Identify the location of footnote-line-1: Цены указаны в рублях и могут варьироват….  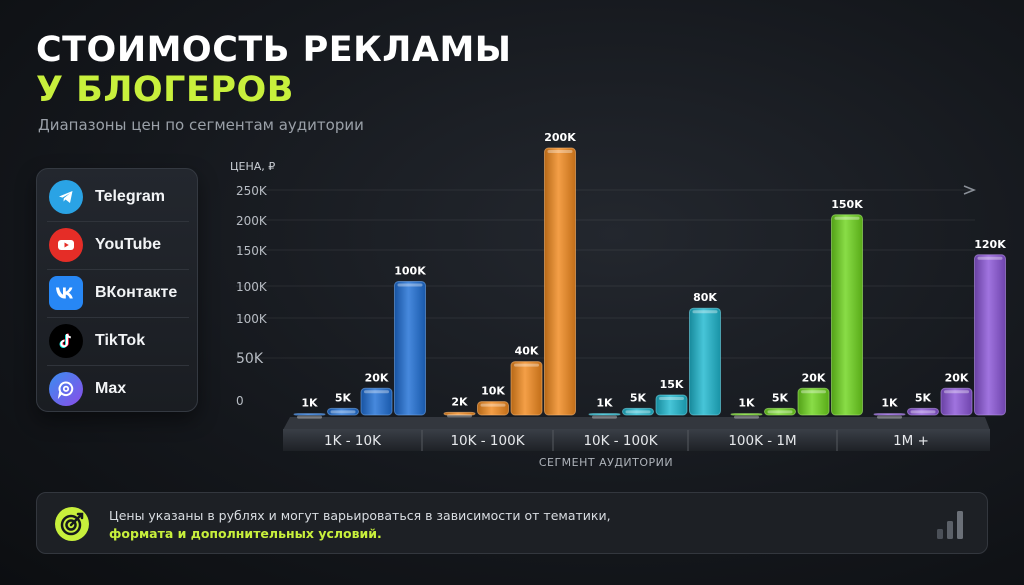
(360, 515).